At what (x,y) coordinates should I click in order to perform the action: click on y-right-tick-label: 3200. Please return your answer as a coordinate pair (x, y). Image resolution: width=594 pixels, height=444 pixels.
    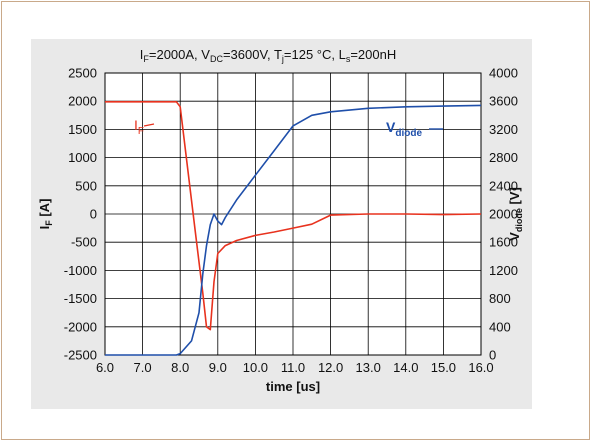
    Looking at the image, I should click on (503, 129).